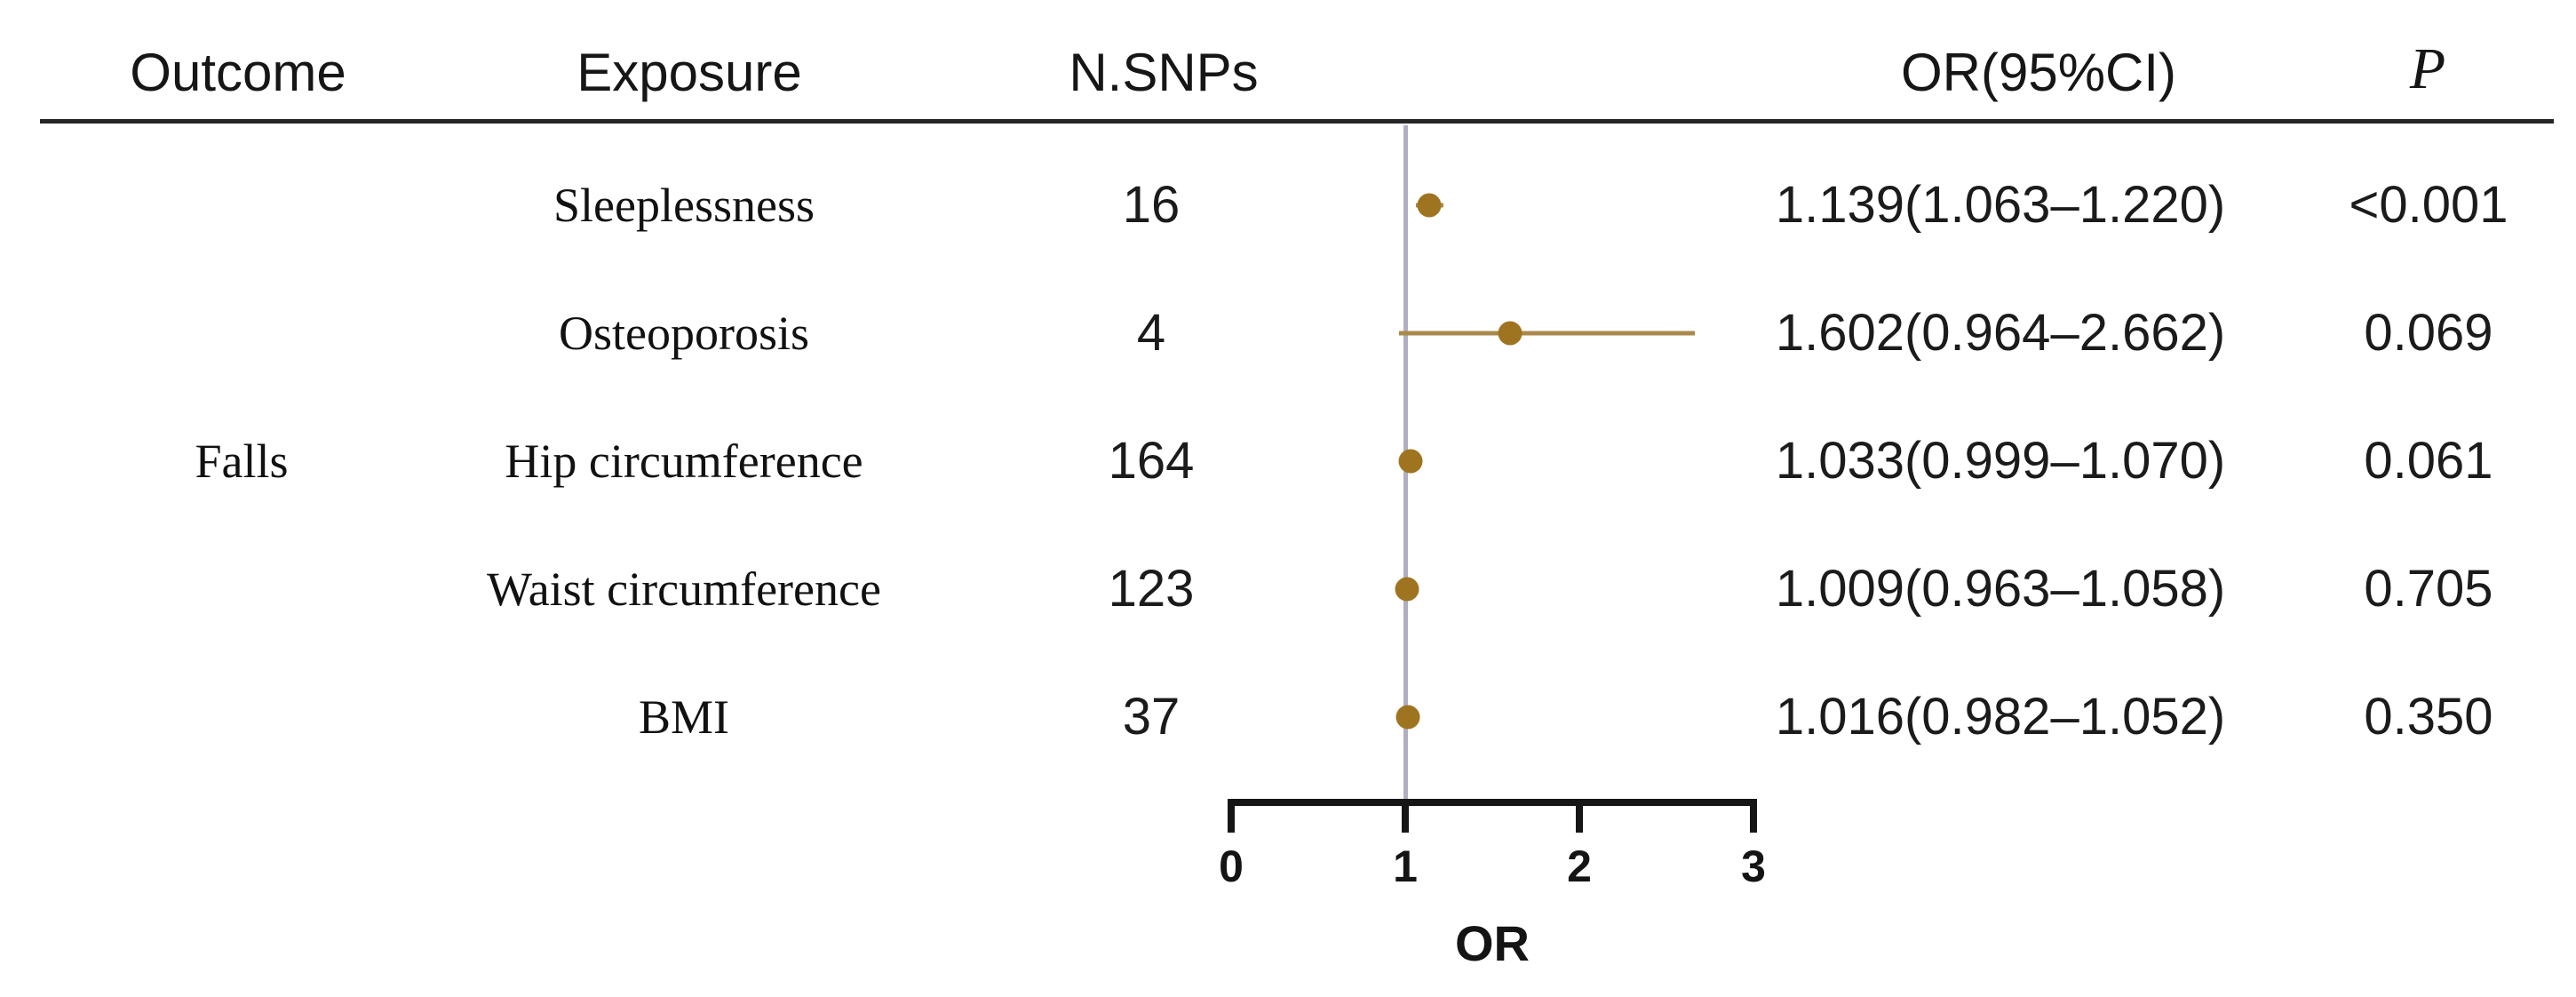 The image size is (2576, 997). I want to click on p-value: 0.061, so click(2428, 461).